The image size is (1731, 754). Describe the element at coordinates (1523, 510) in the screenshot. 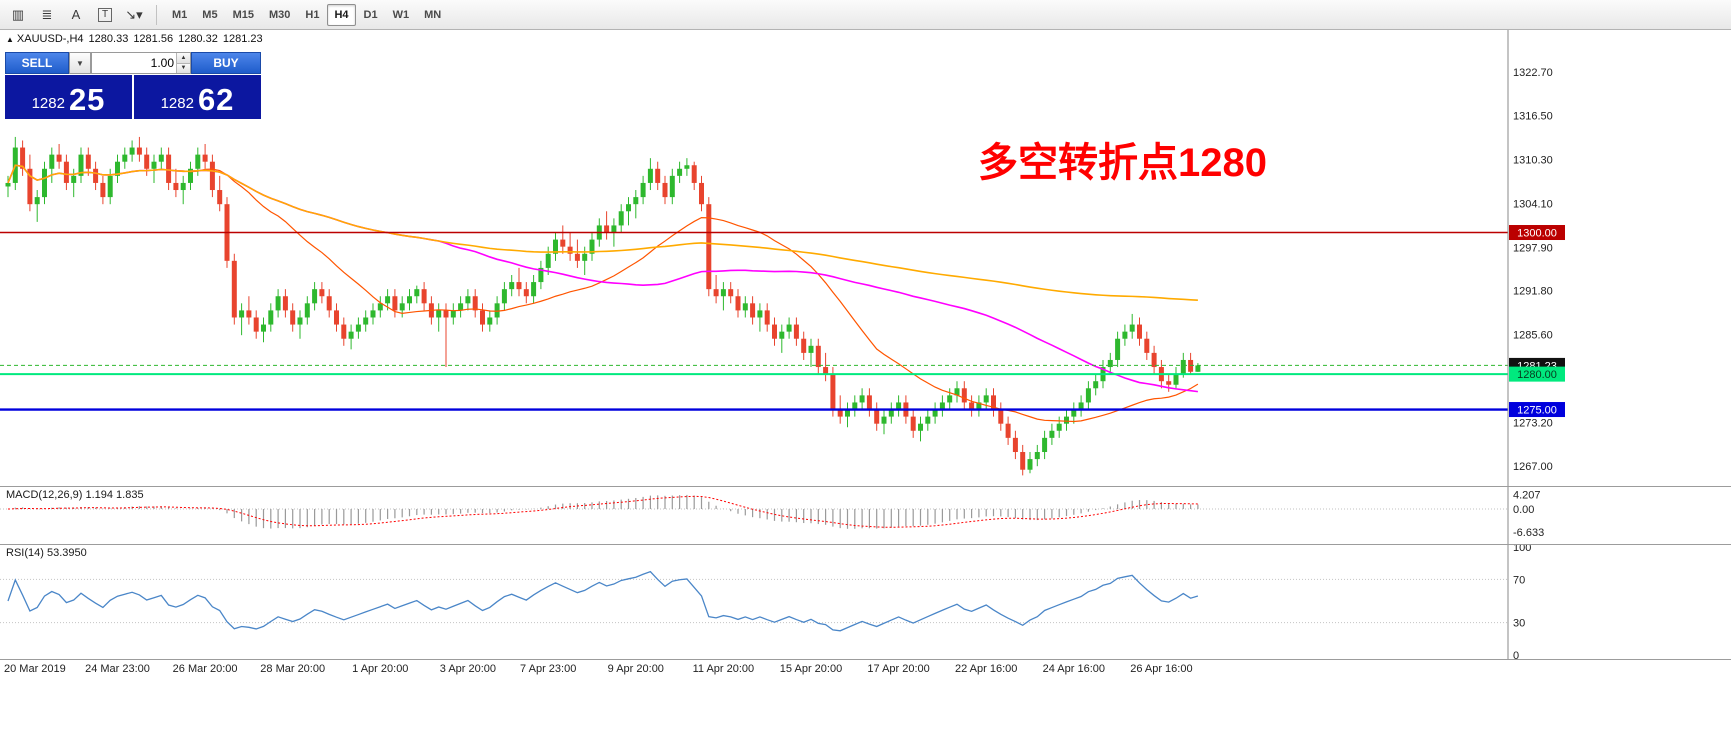

I see `macd-tick-label: 0.00` at that location.